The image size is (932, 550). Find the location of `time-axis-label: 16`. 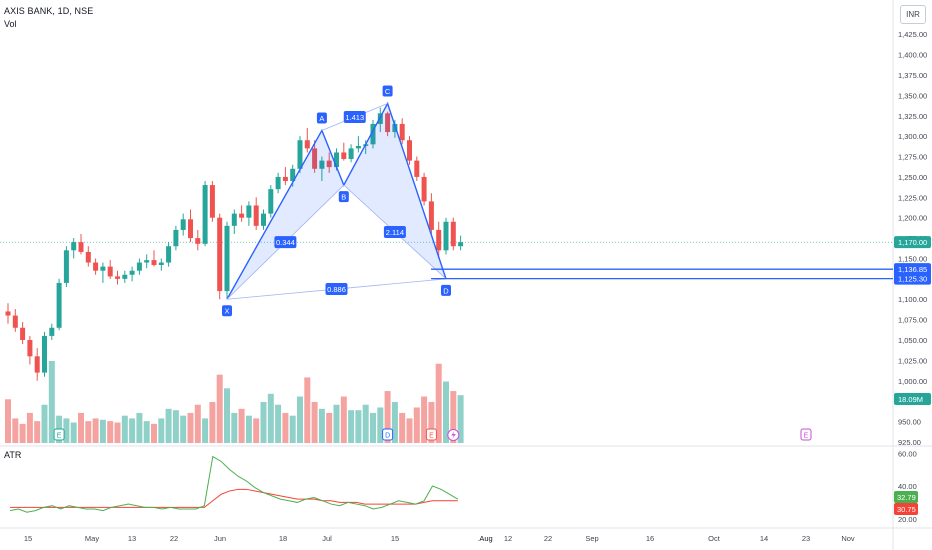

time-axis-label: 16 is located at coordinates (650, 538).